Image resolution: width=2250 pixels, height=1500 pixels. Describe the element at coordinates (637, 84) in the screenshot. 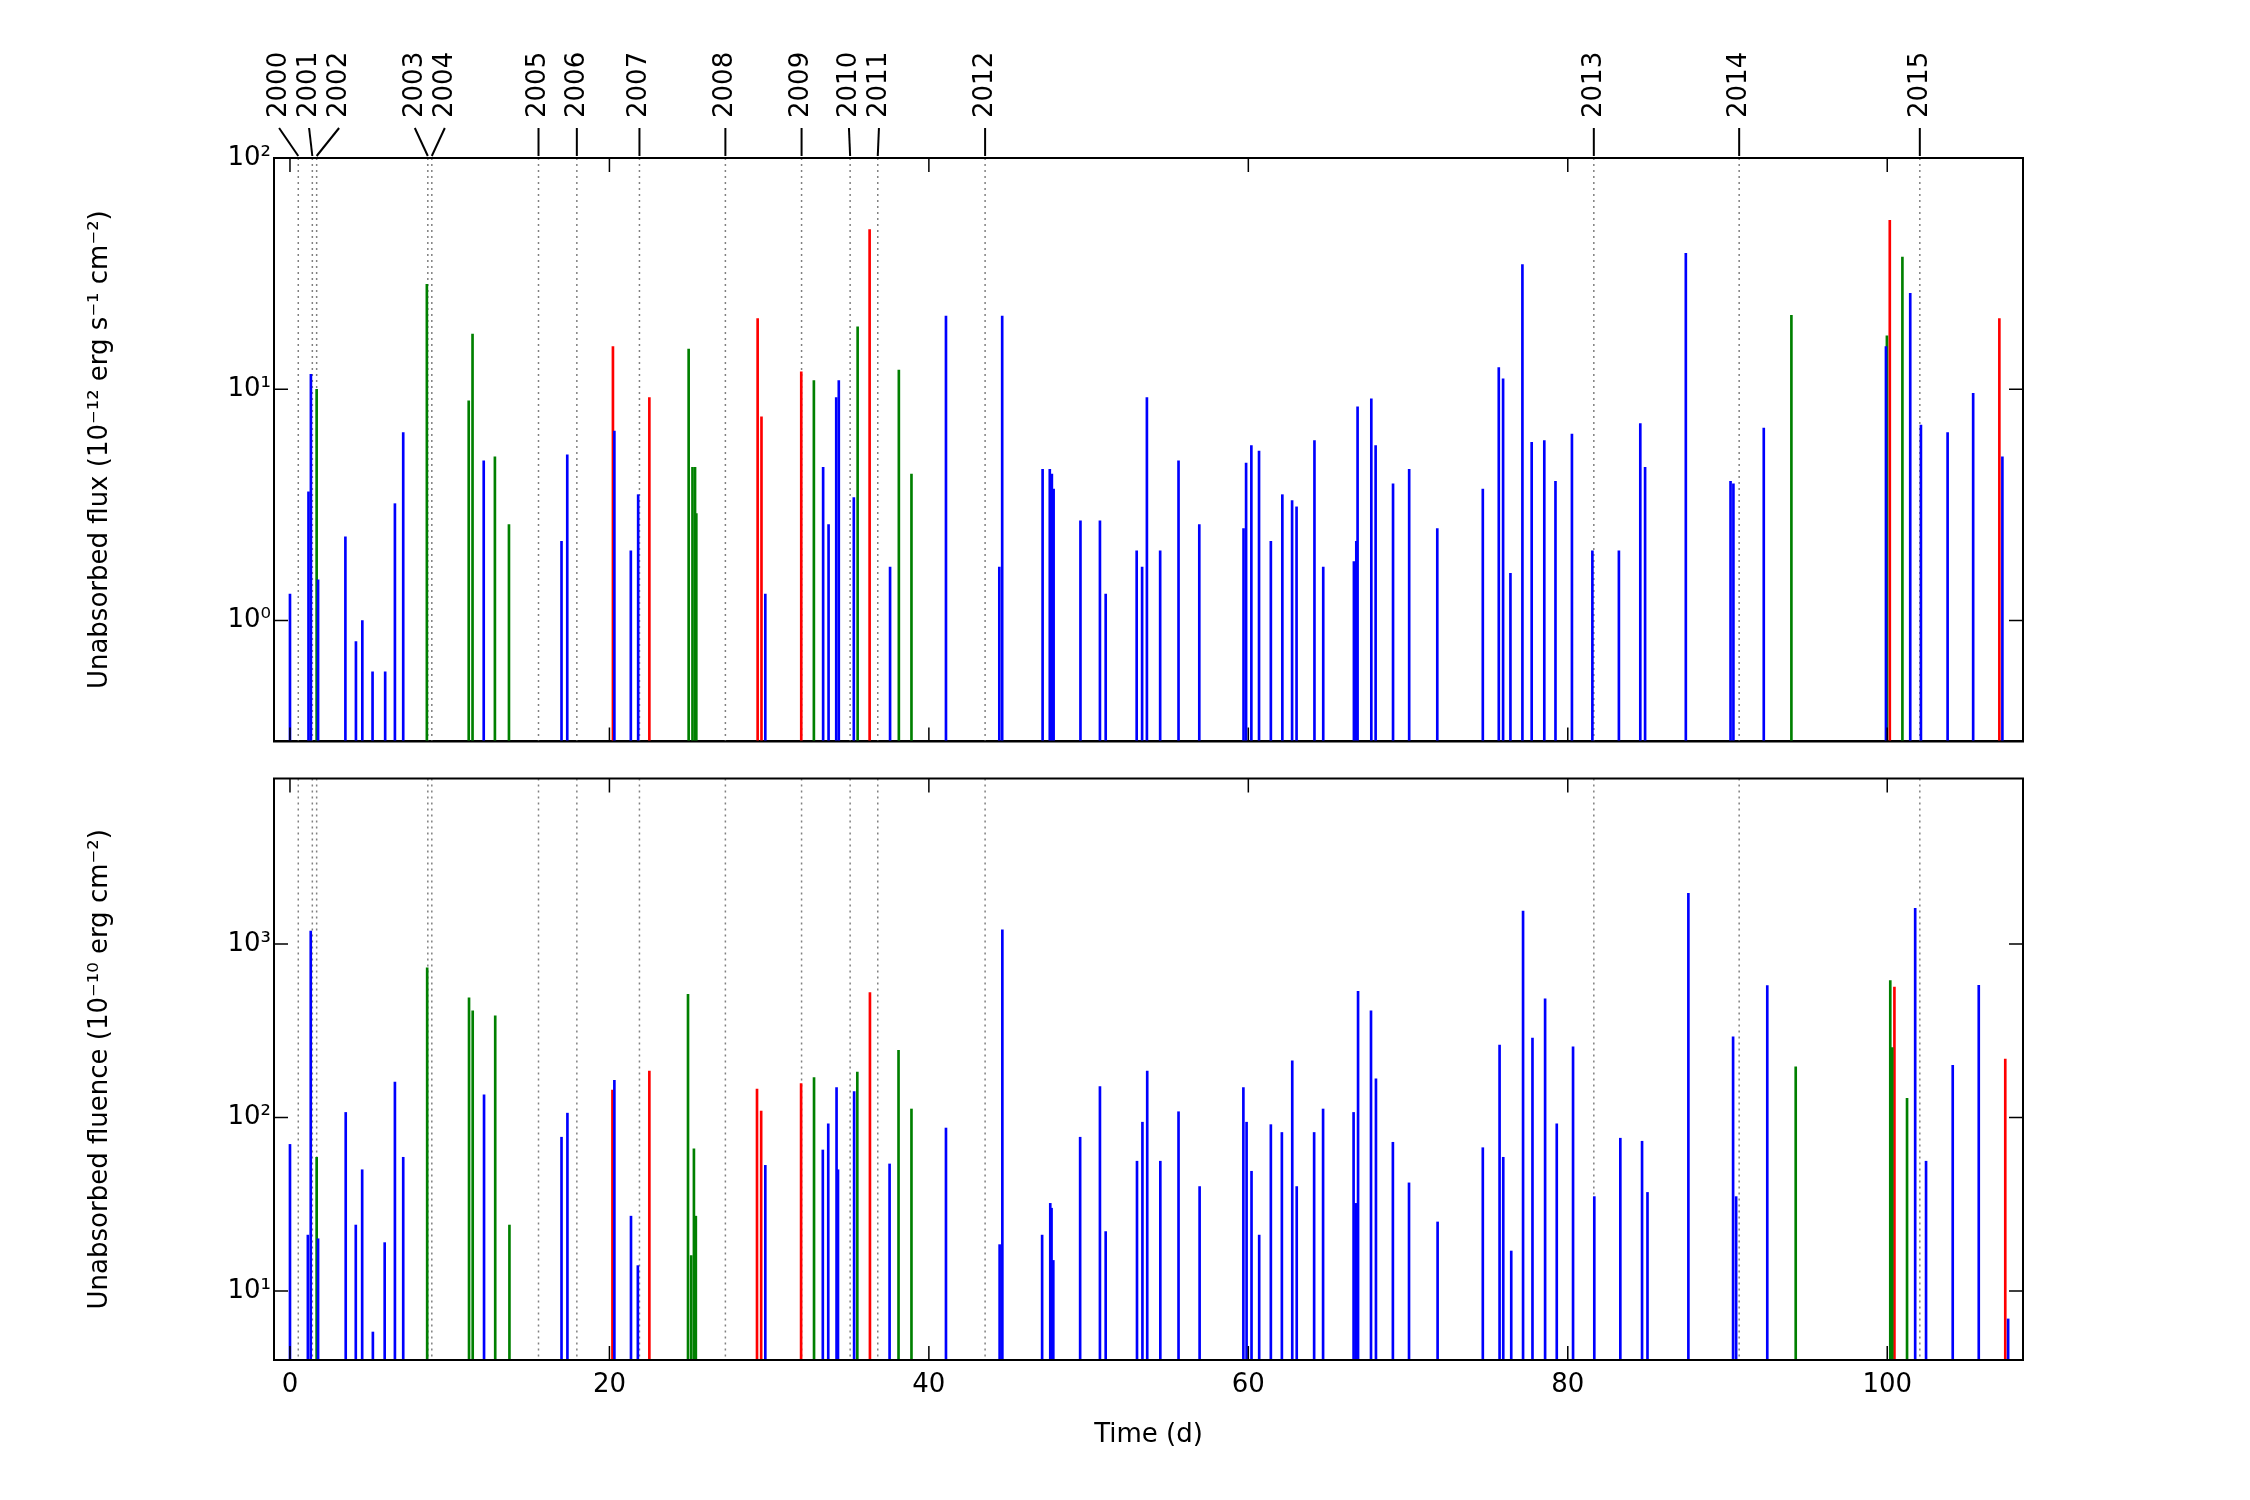

I see `text: 2007` at that location.